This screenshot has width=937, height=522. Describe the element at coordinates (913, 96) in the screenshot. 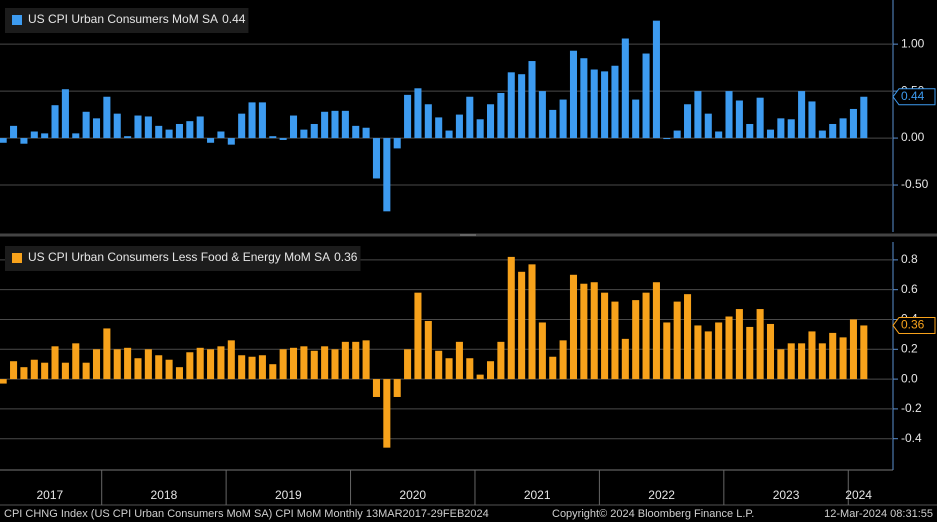

I see `last-value-label: 0.44` at that location.